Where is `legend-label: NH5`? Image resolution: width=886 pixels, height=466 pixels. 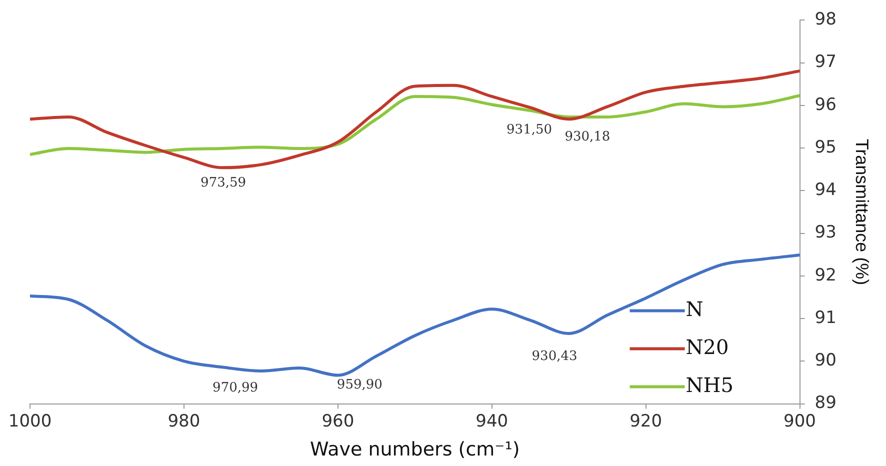 legend-label: NH5 is located at coordinates (710, 385).